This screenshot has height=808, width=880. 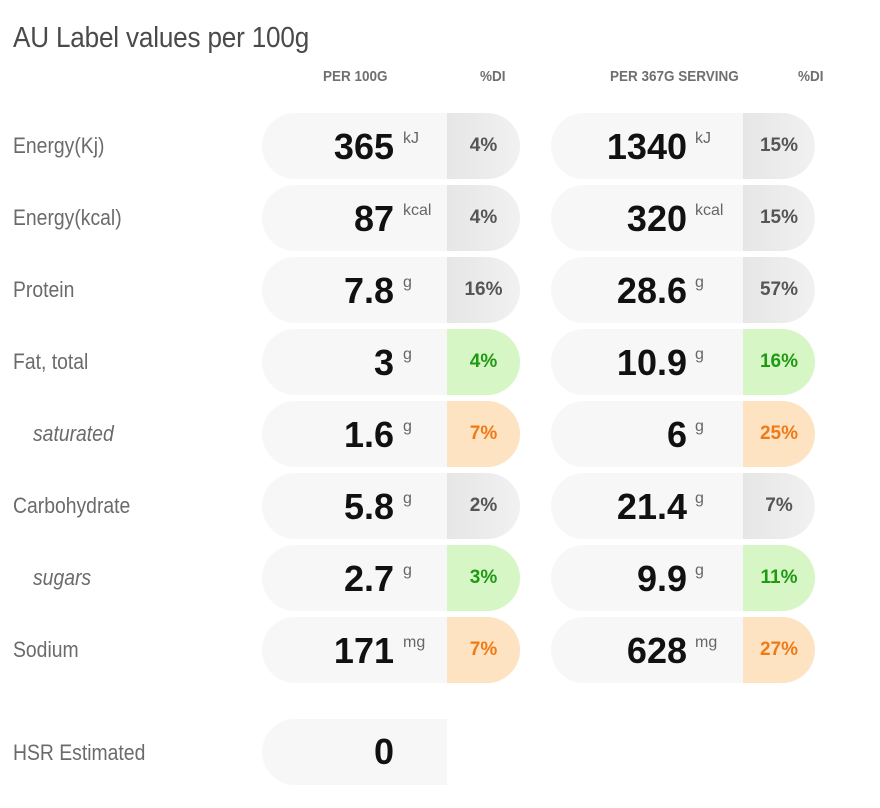 I want to click on per-serving-di: 57%, so click(x=779, y=290).